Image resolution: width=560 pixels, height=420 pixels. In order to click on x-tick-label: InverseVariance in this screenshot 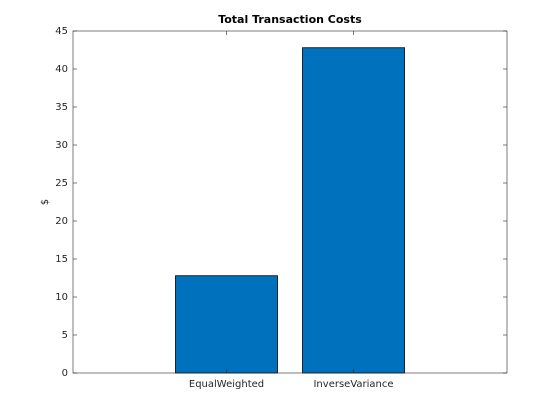, I will do `click(353, 384)`.